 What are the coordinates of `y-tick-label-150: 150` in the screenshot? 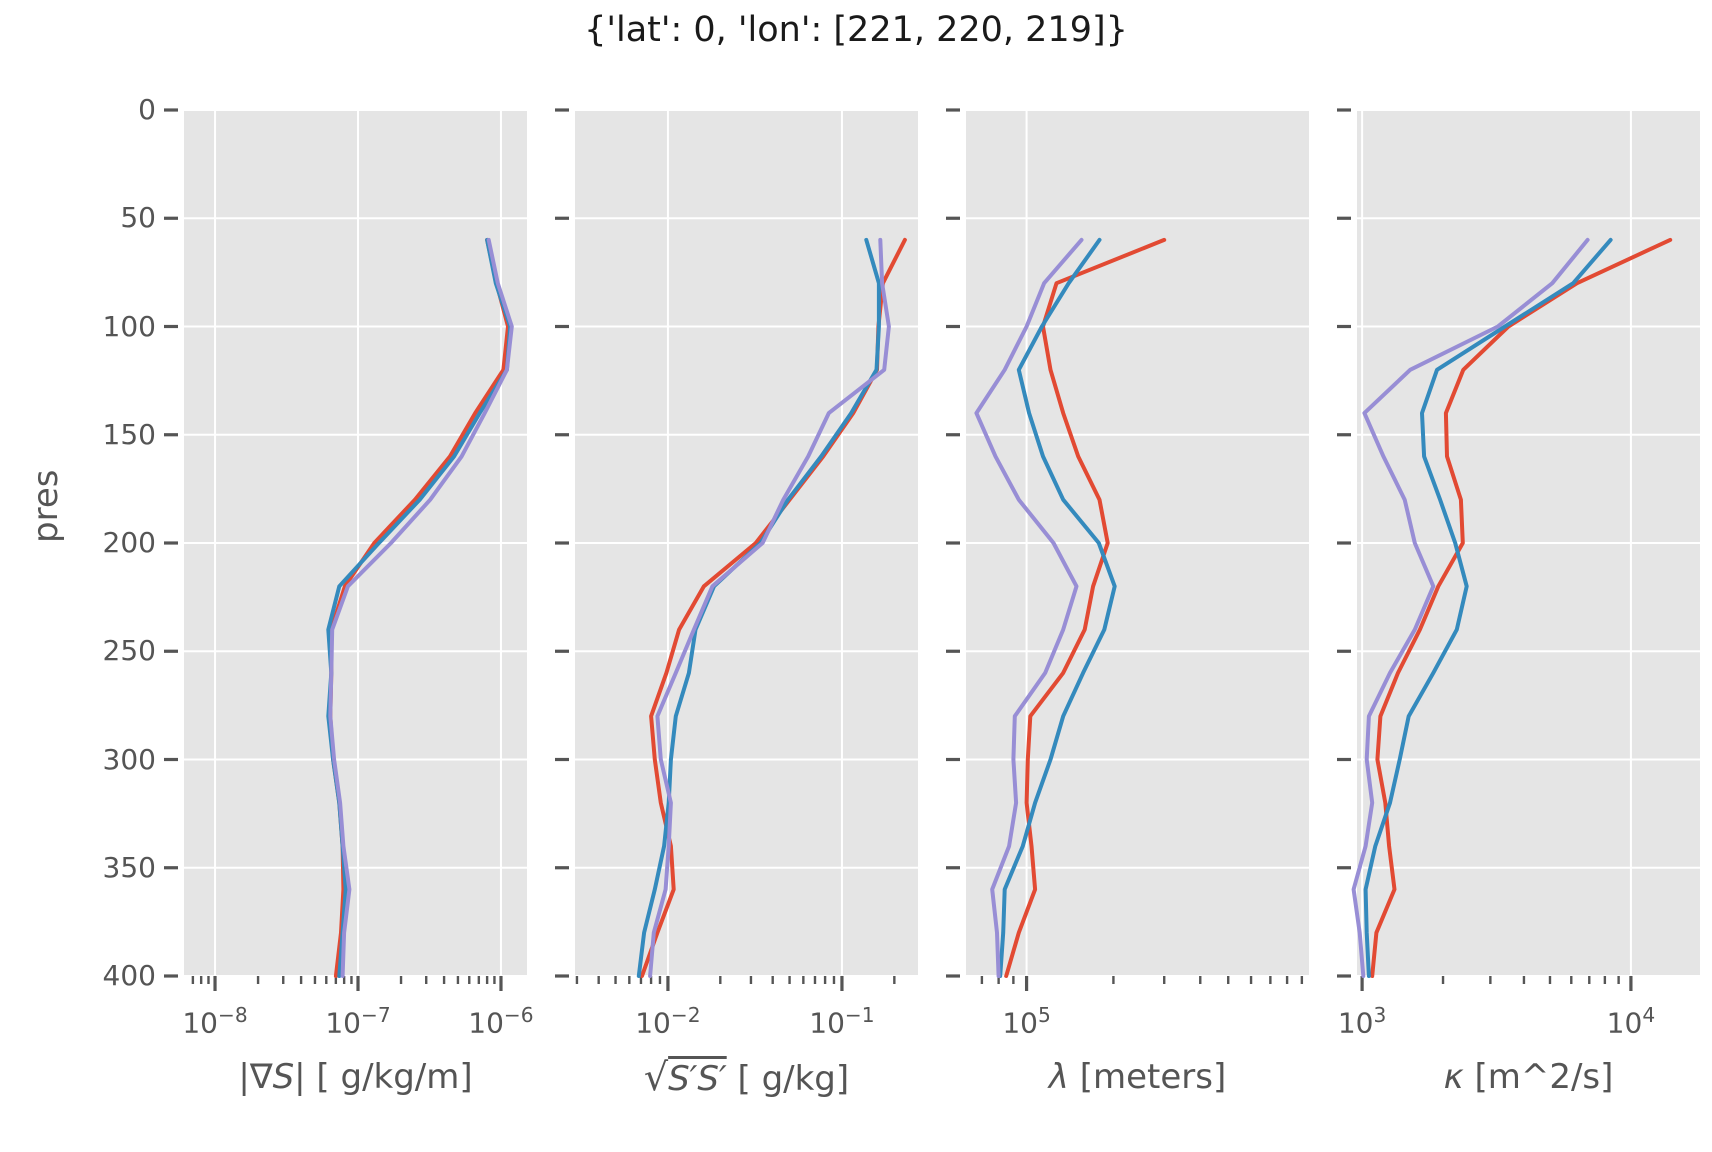 It's located at (129, 434).